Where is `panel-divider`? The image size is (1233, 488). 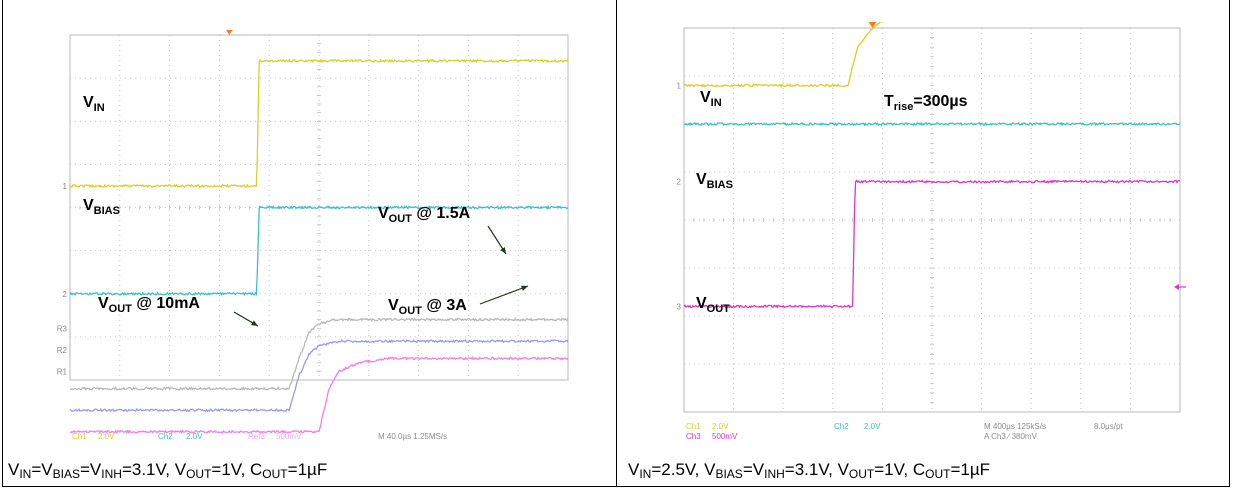
panel-divider is located at coordinates (616, 243).